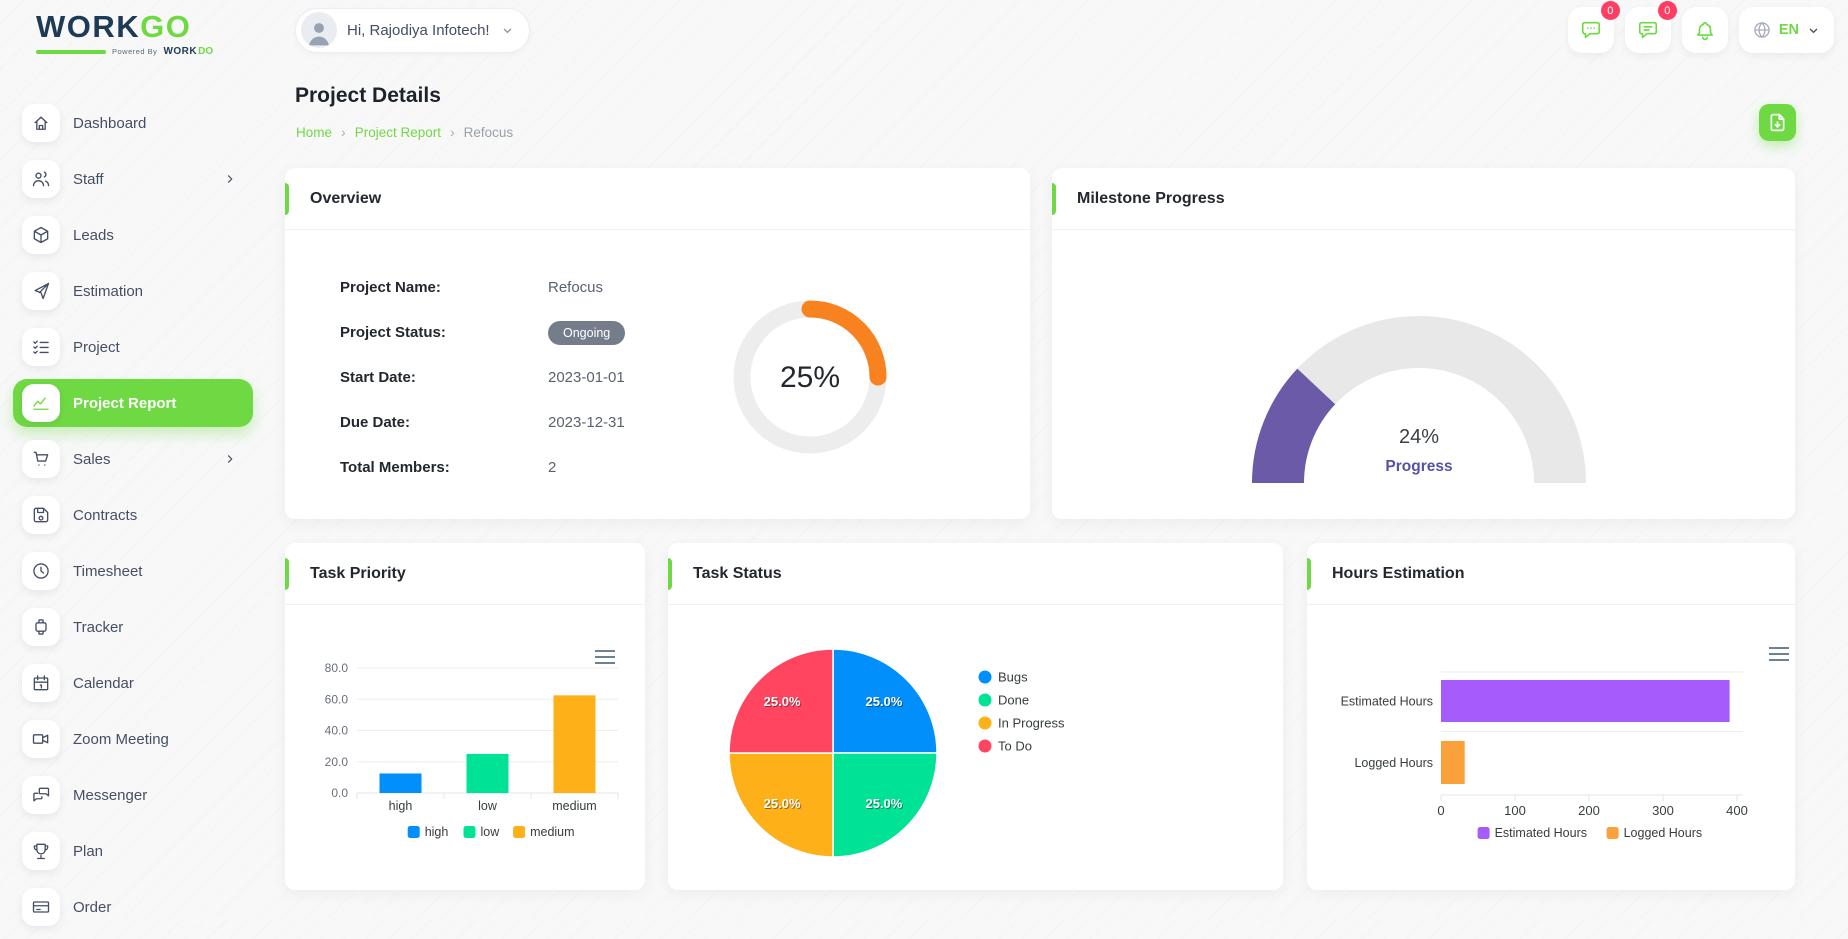 The height and width of the screenshot is (939, 1848). What do you see at coordinates (133, 459) in the screenshot?
I see `sidebar-item-sales: Sales` at bounding box center [133, 459].